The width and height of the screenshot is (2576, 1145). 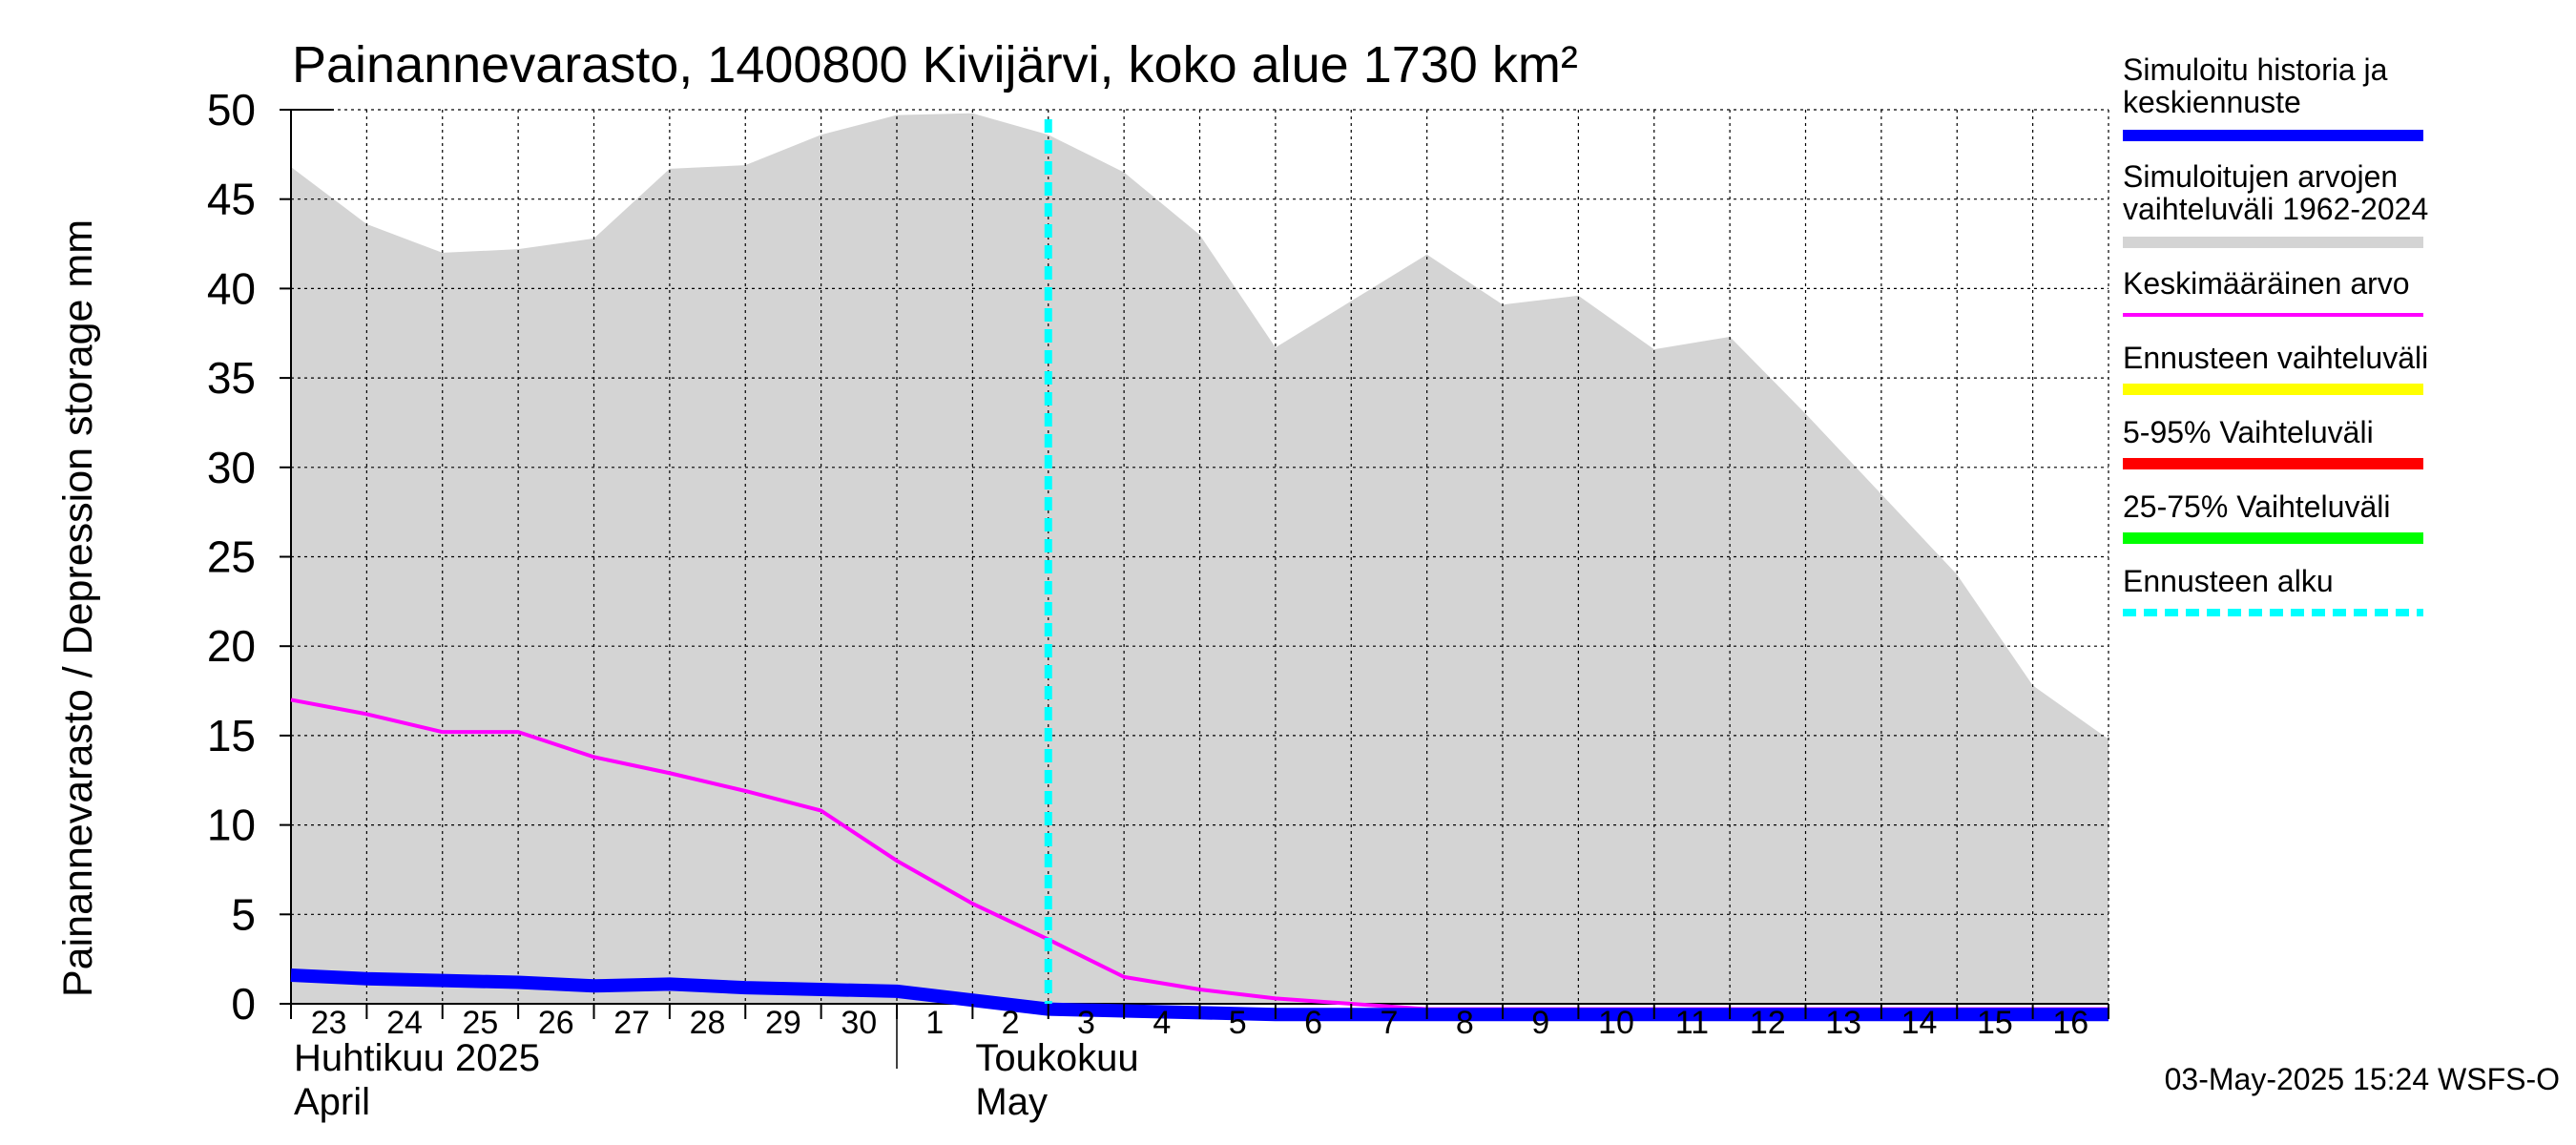 What do you see at coordinates (934, 1023) in the screenshot?
I see `x-tick-label: 1` at bounding box center [934, 1023].